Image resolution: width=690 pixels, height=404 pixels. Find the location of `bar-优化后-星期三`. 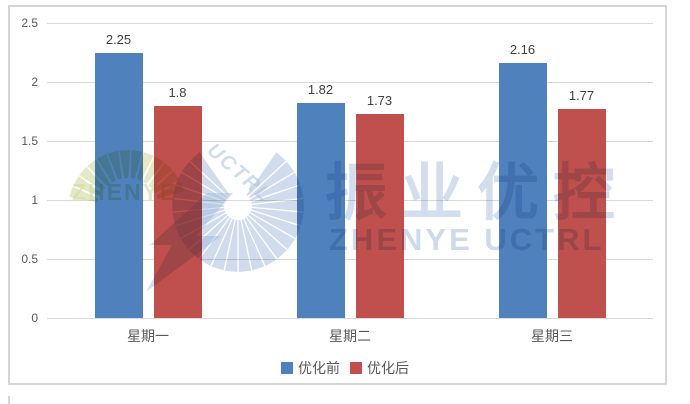

bar-优化后-星期三 is located at coordinates (581, 213).